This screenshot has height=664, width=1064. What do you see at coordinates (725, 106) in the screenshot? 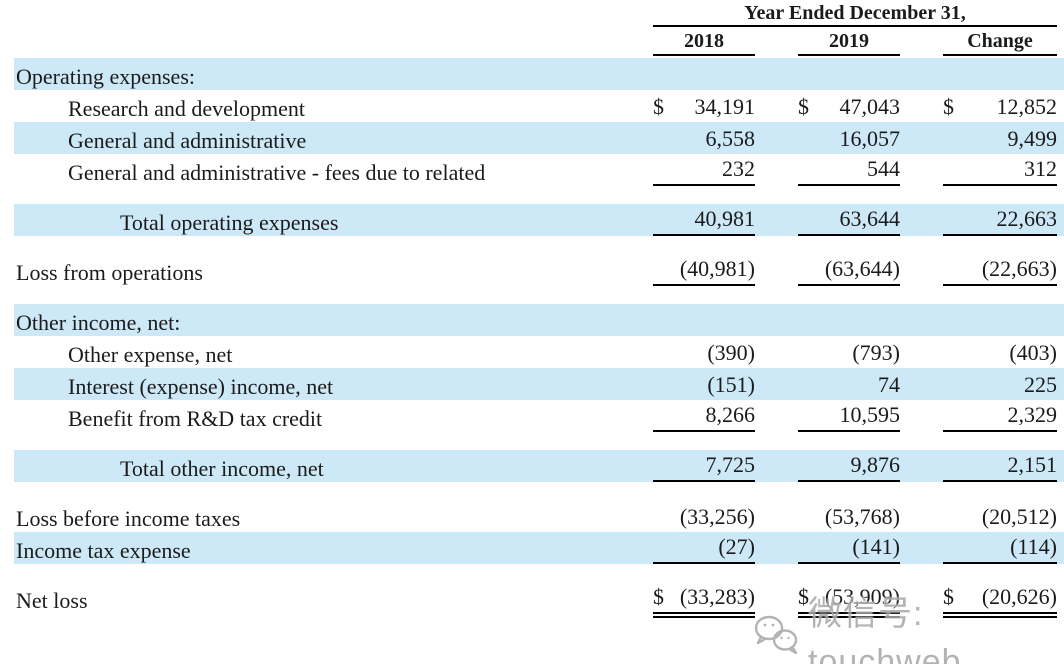
I see `cell-value: 34,191` at bounding box center [725, 106].